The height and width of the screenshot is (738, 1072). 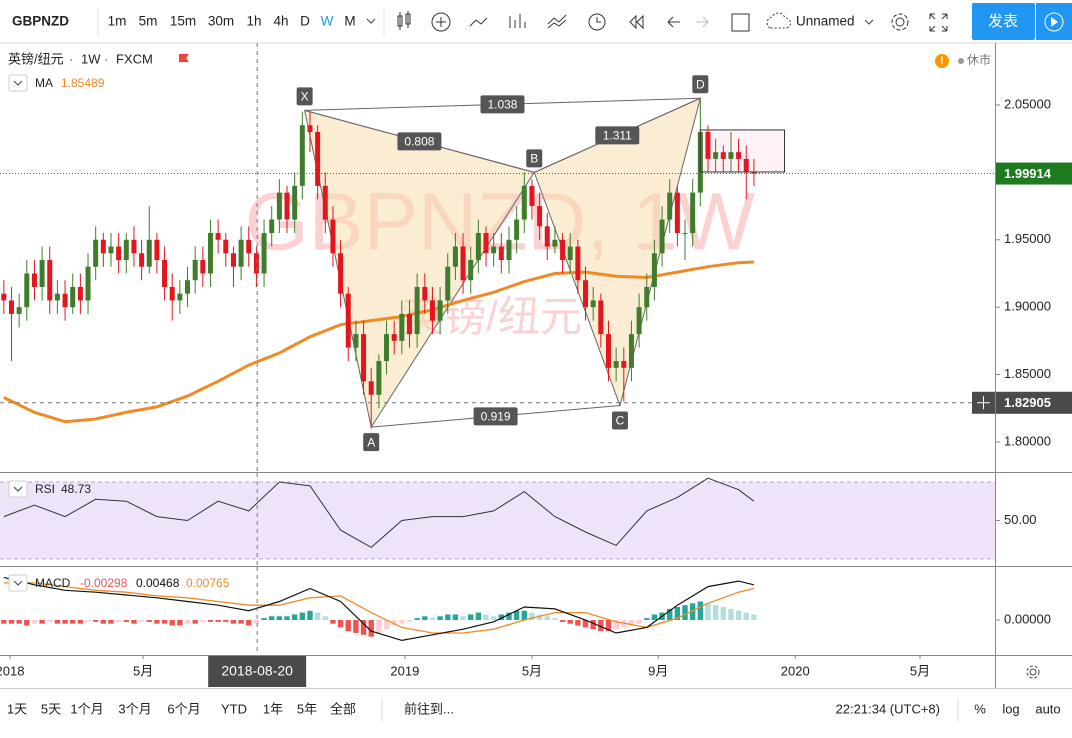 I want to click on financials-icon, so click(x=517, y=21).